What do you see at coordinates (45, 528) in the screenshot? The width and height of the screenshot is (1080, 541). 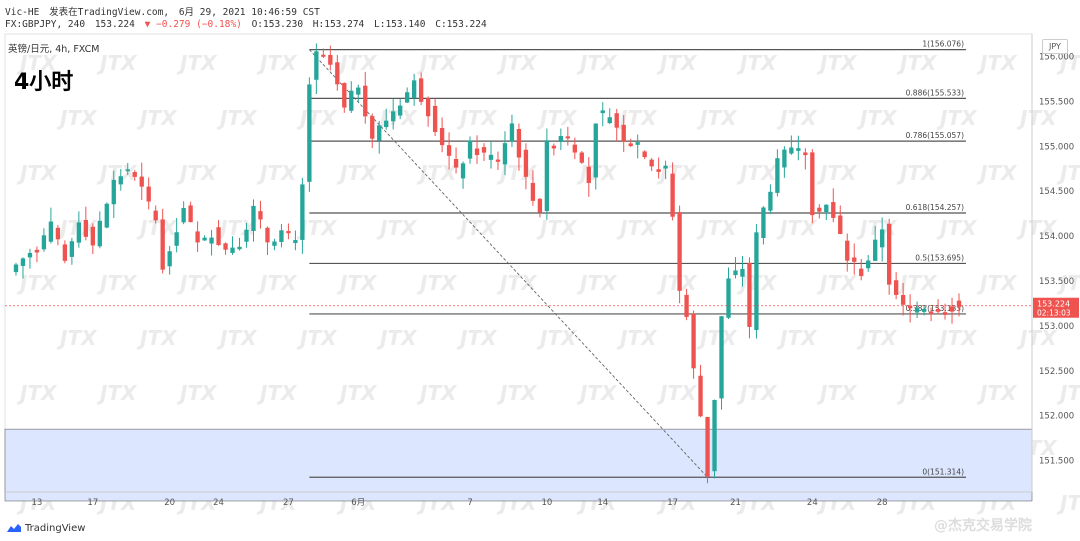 I see `tradingview-logo: TradingView` at bounding box center [45, 528].